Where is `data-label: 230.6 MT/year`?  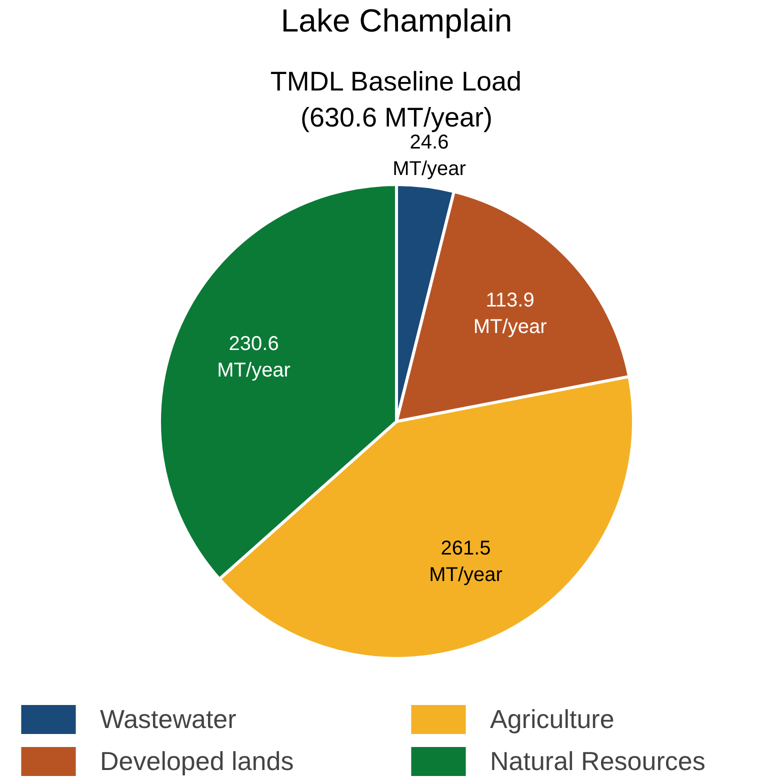
data-label: 230.6 MT/year is located at coordinates (254, 357).